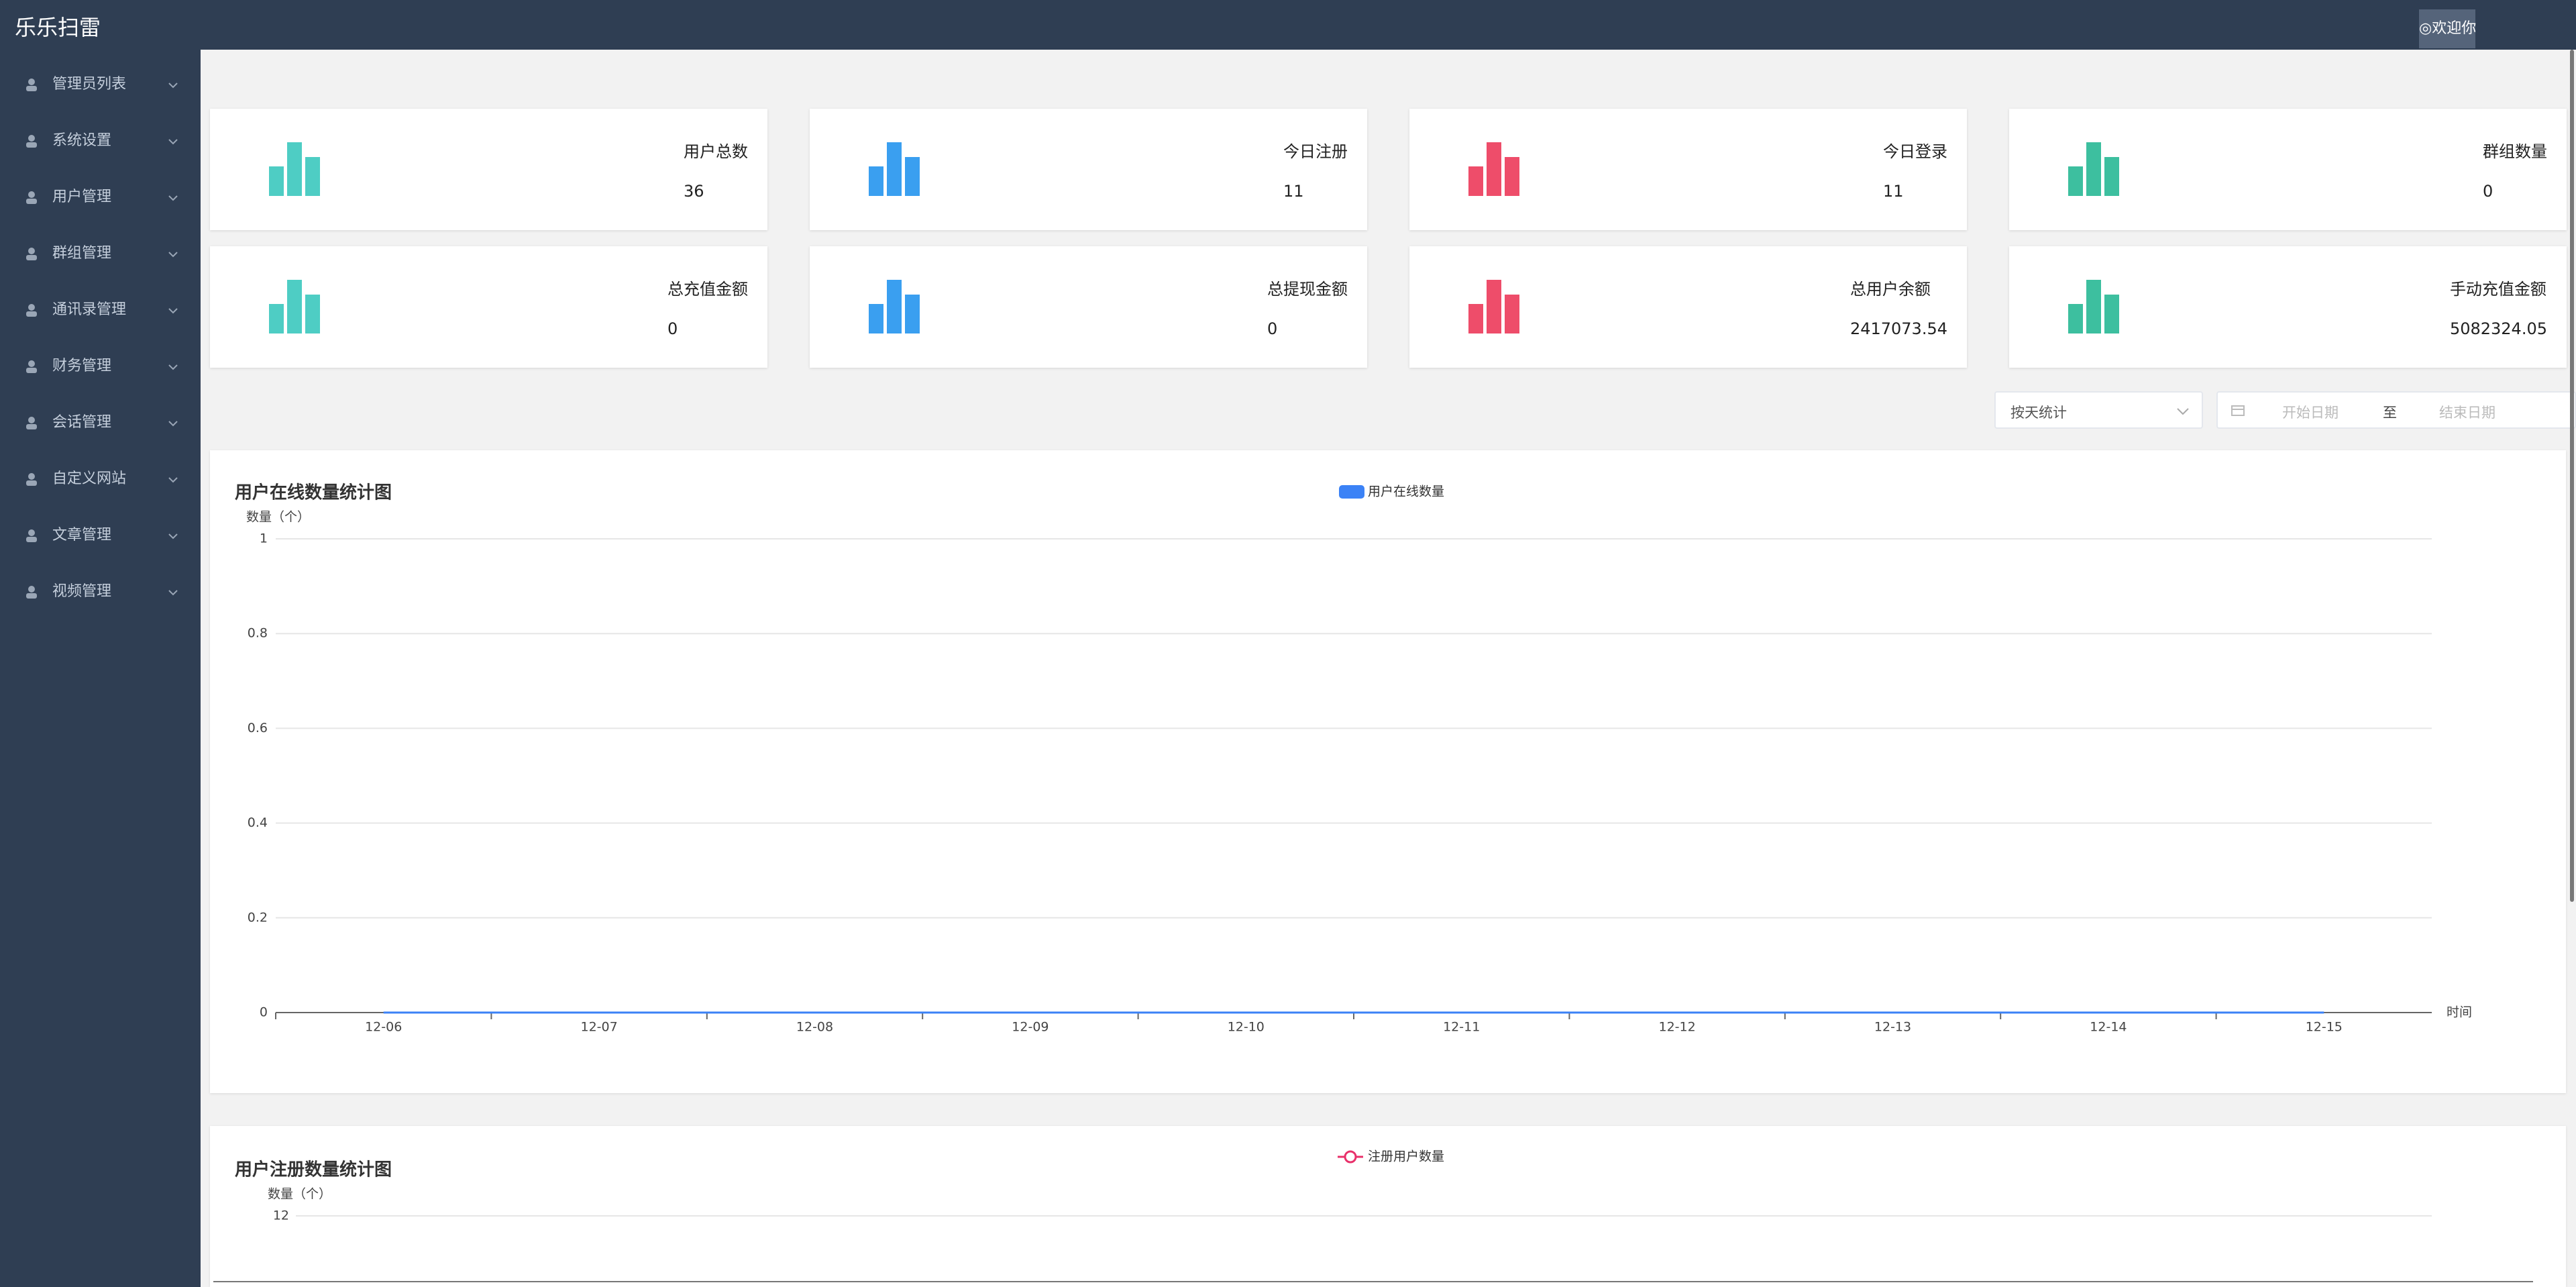 The width and height of the screenshot is (2576, 1287). Describe the element at coordinates (313, 1170) in the screenshot. I see `chart-title: 用户注册数量统计图` at that location.